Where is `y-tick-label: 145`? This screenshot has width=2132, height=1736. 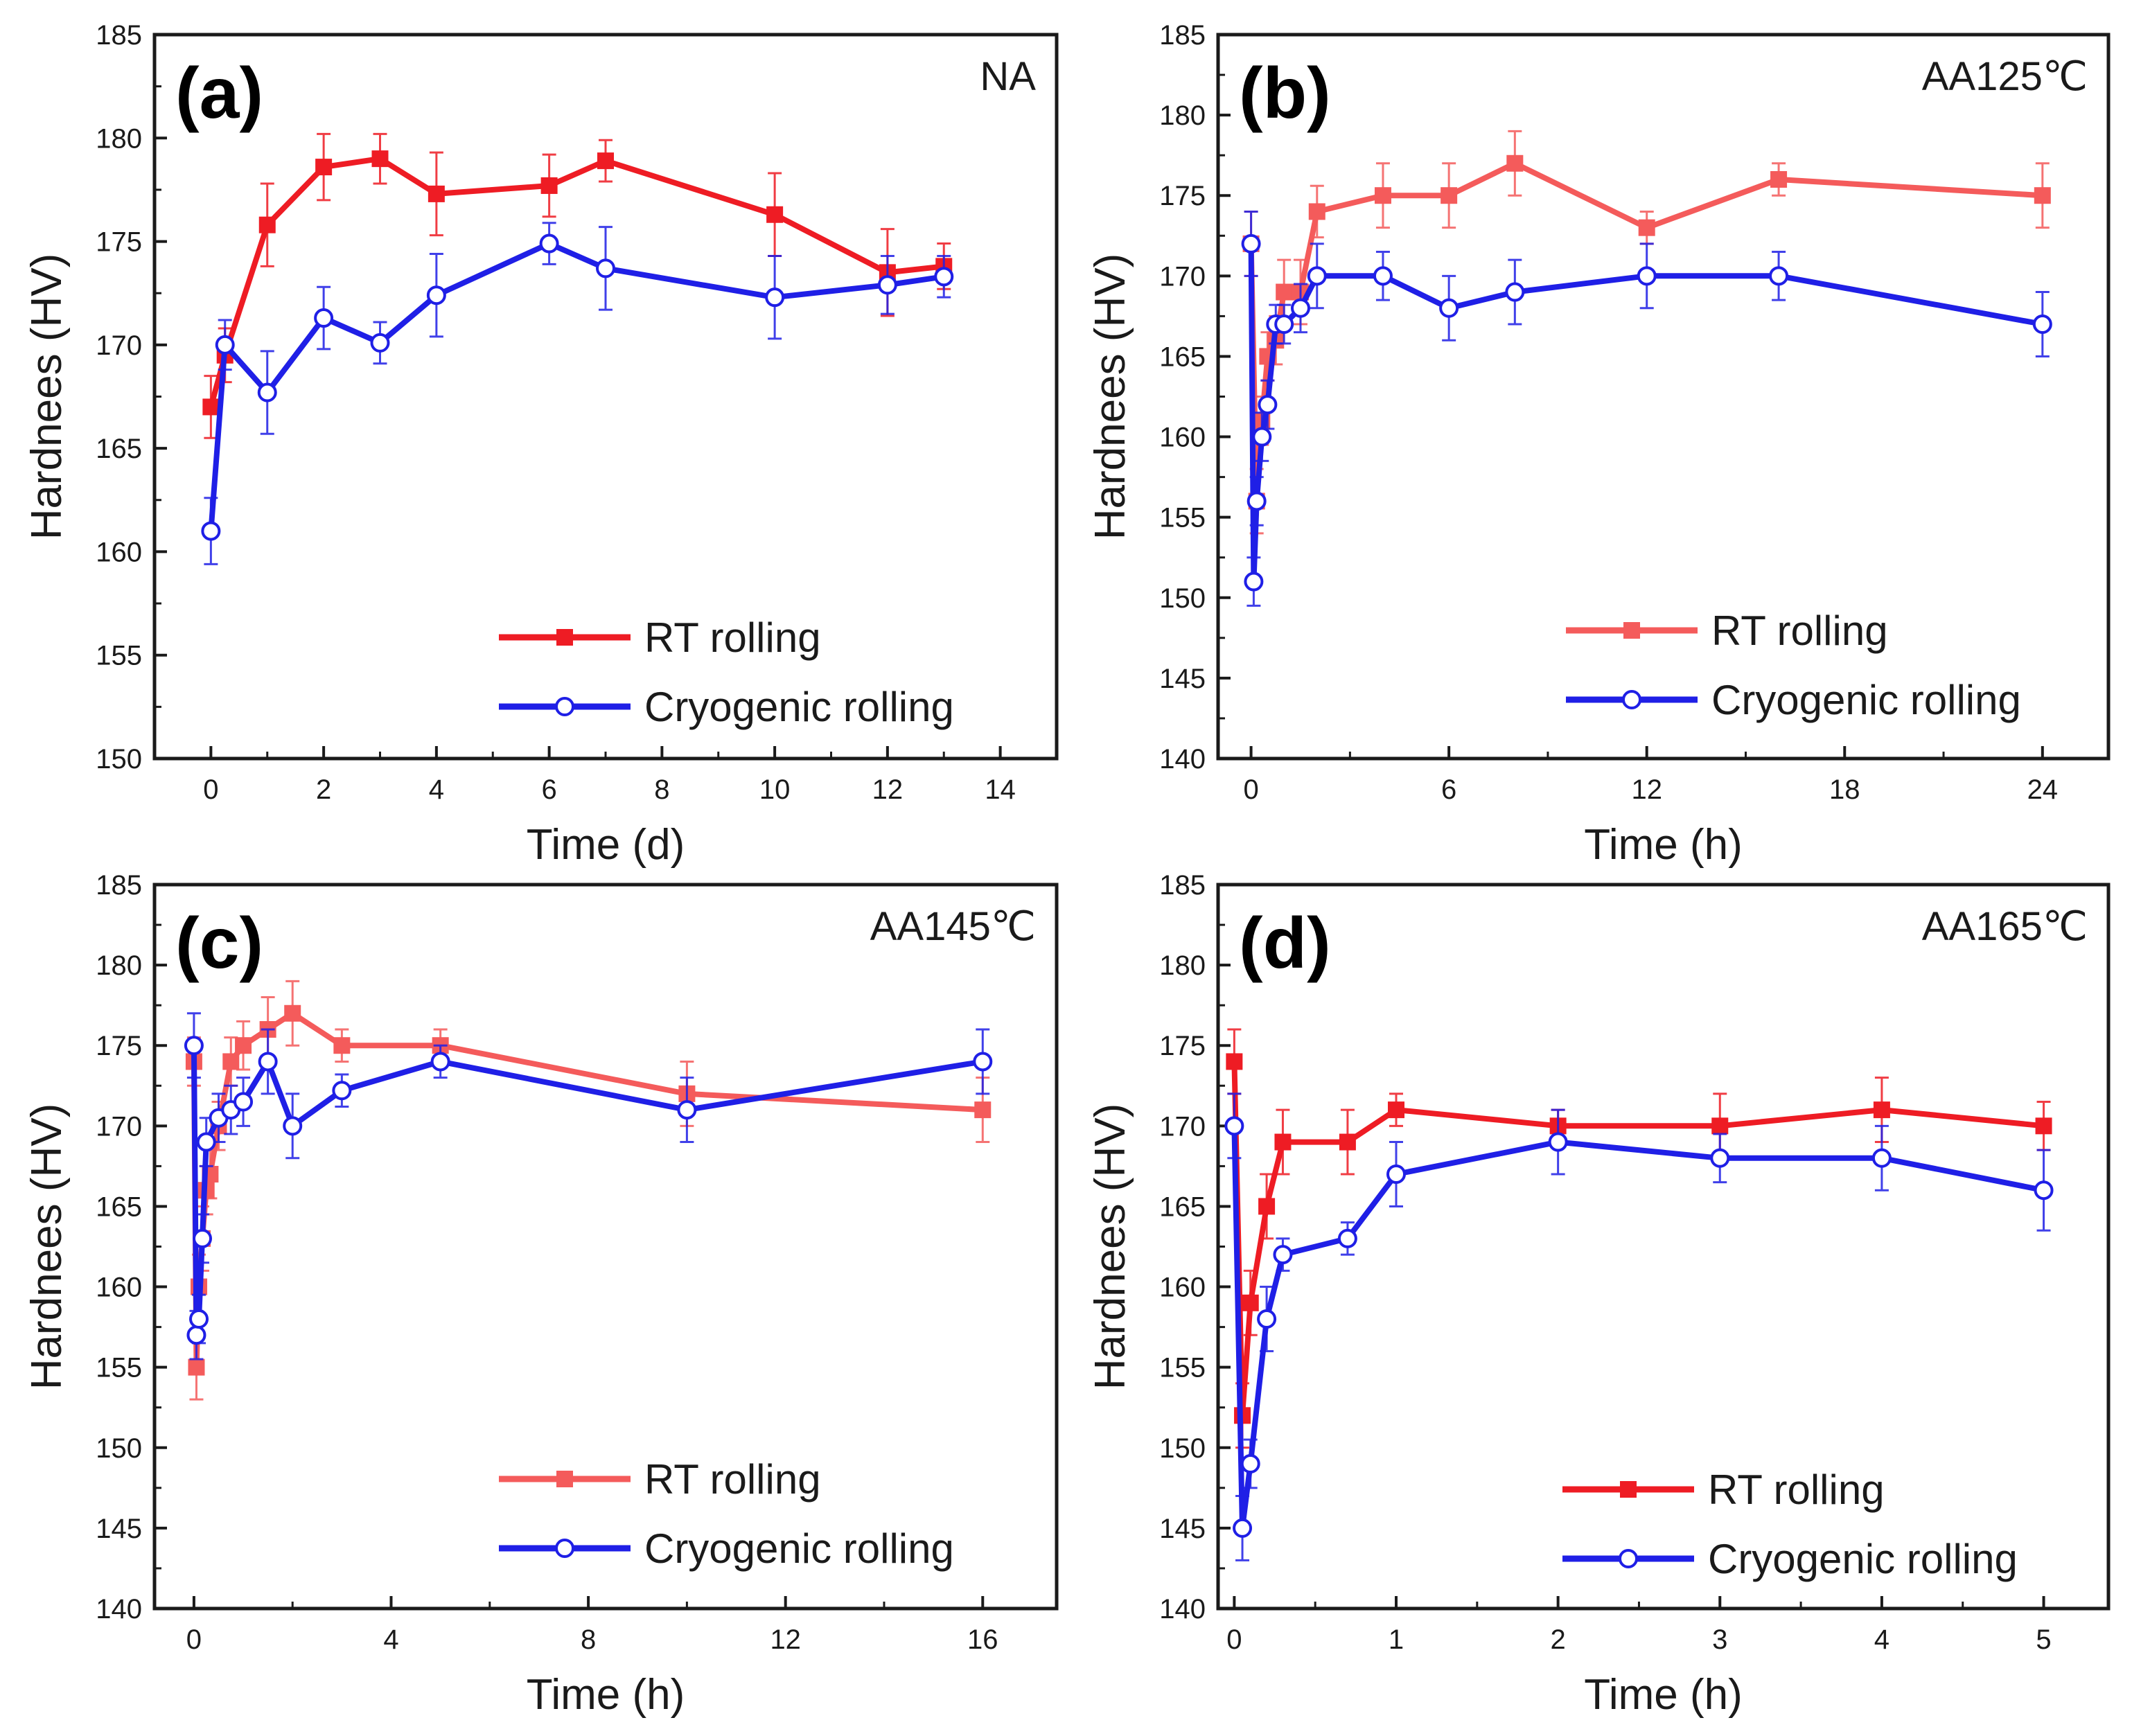
y-tick-label: 145 is located at coordinates (1182, 1529).